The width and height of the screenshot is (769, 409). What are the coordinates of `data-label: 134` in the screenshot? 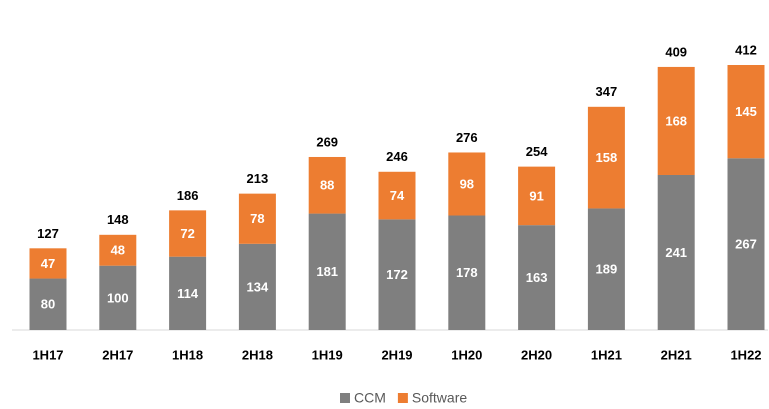 It's located at (258, 286).